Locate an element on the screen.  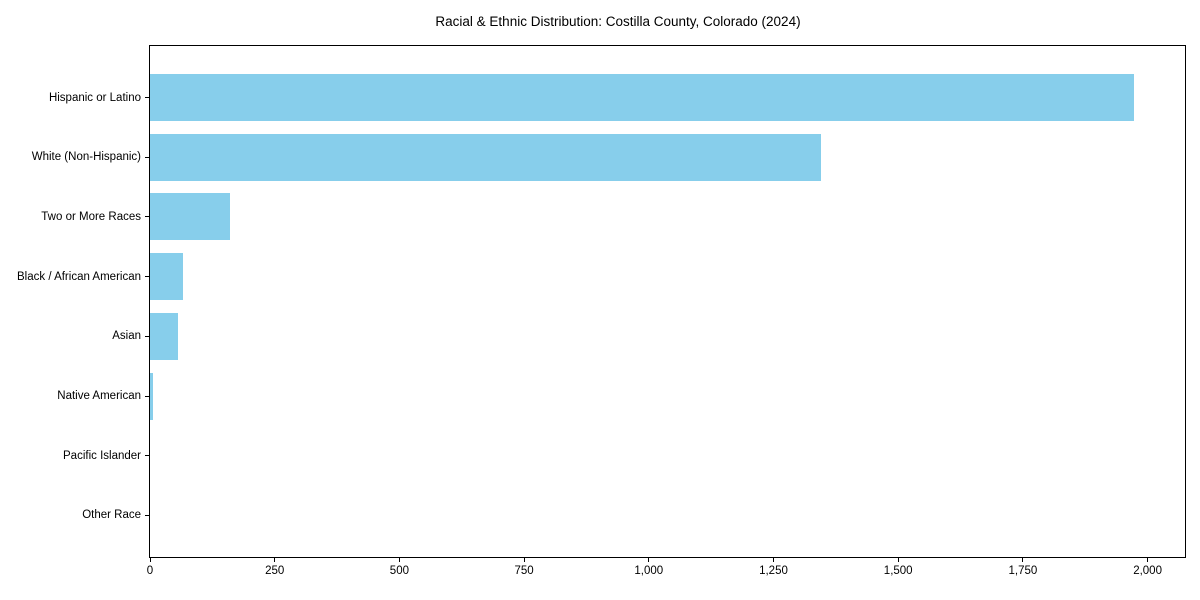
x-tick-label: 750 is located at coordinates (524, 571).